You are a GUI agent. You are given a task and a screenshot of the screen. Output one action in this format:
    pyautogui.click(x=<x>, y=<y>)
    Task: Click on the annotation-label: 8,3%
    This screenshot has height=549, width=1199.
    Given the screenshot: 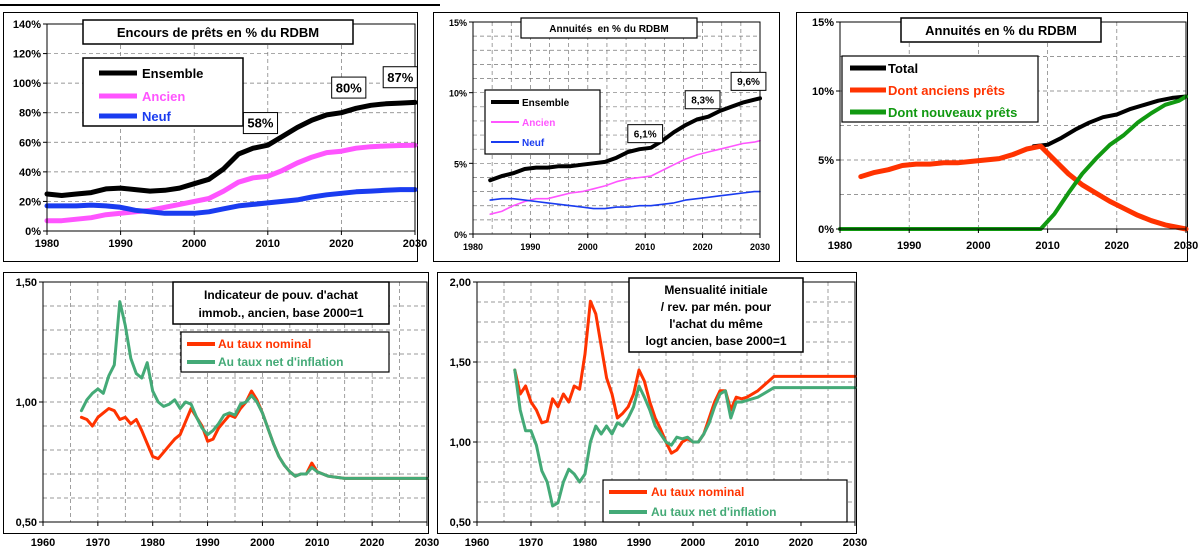 What is the action you would take?
    pyautogui.click(x=702, y=100)
    